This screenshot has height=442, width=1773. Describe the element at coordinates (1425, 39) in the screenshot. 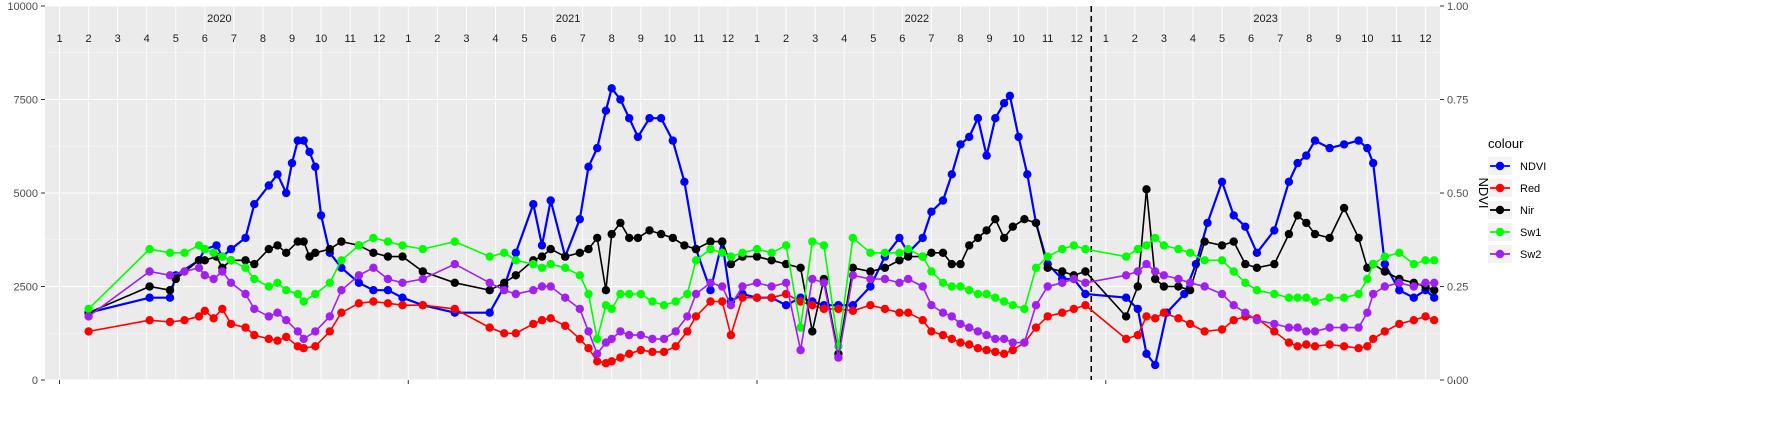

I see `month-label: 12` at that location.